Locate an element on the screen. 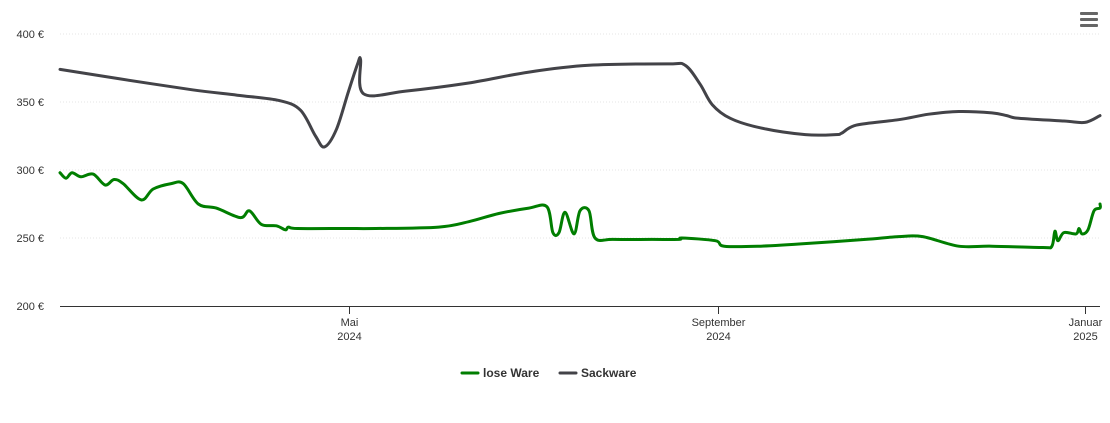  legend-label: lose Ware is located at coordinates (511, 373).